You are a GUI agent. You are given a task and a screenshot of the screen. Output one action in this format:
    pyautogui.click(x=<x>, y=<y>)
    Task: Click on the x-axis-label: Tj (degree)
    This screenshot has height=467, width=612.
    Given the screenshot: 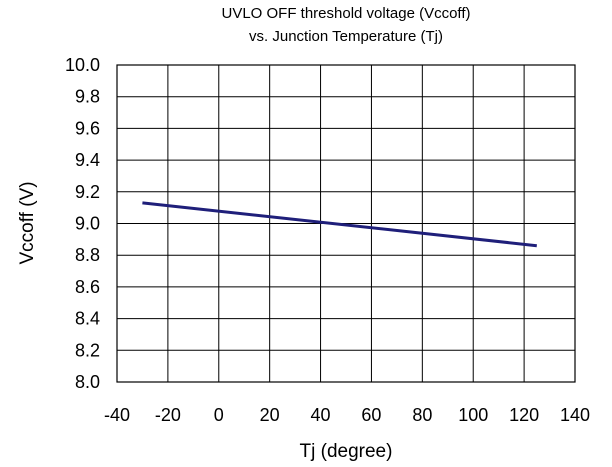 What is the action you would take?
    pyautogui.click(x=346, y=451)
    